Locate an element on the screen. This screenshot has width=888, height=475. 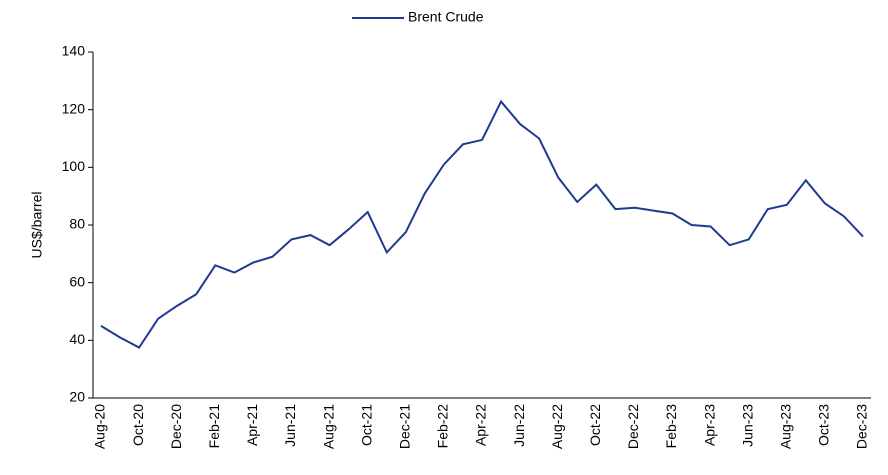
x-tick-label: Dec-23 is located at coordinates (862, 426).